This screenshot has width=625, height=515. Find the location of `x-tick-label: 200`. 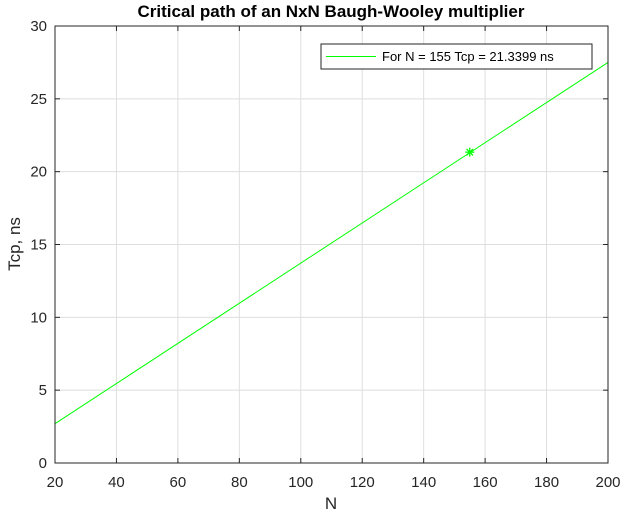

x-tick-label: 200 is located at coordinates (607, 482).